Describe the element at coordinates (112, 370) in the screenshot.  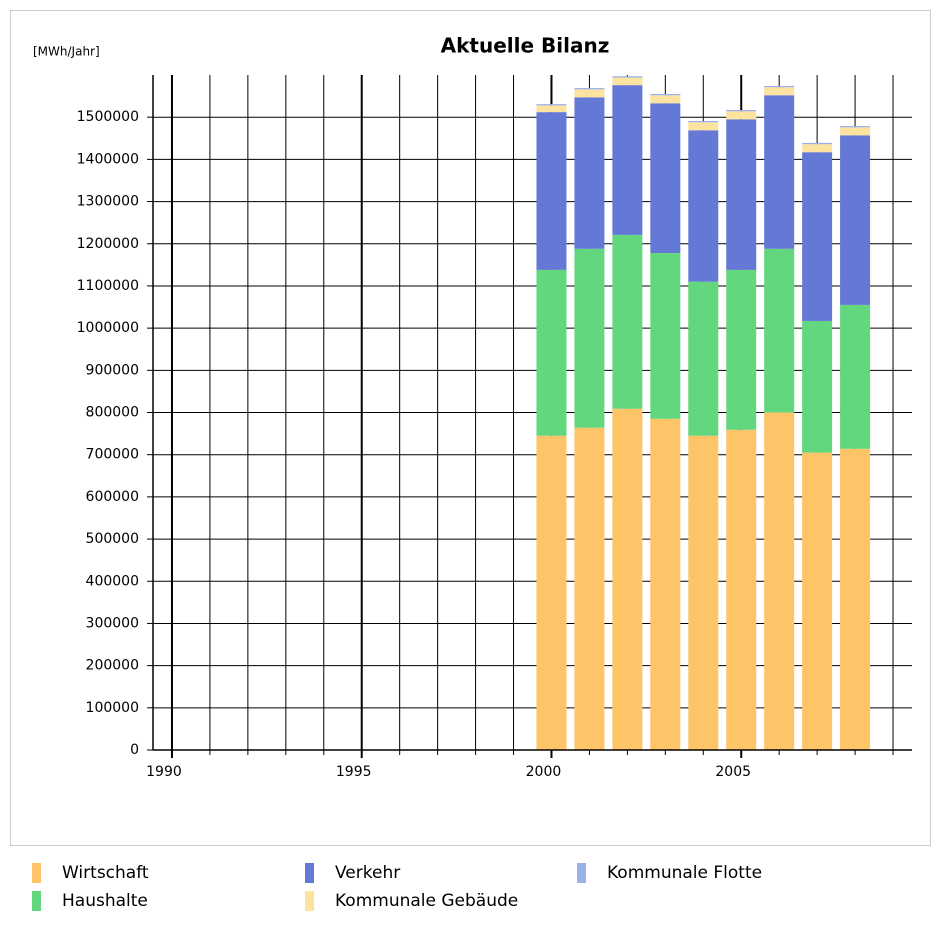
I see `y-tick-label: 900000` at that location.